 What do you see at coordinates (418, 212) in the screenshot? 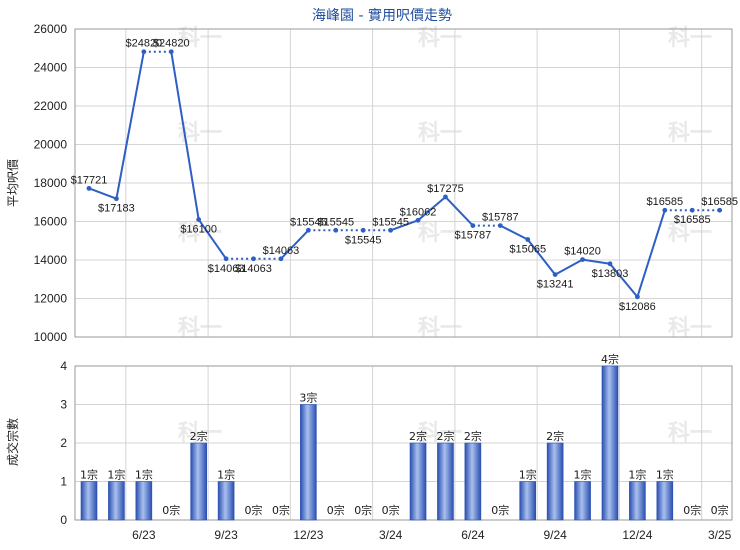
I see `price-data-label: $16062` at bounding box center [418, 212].